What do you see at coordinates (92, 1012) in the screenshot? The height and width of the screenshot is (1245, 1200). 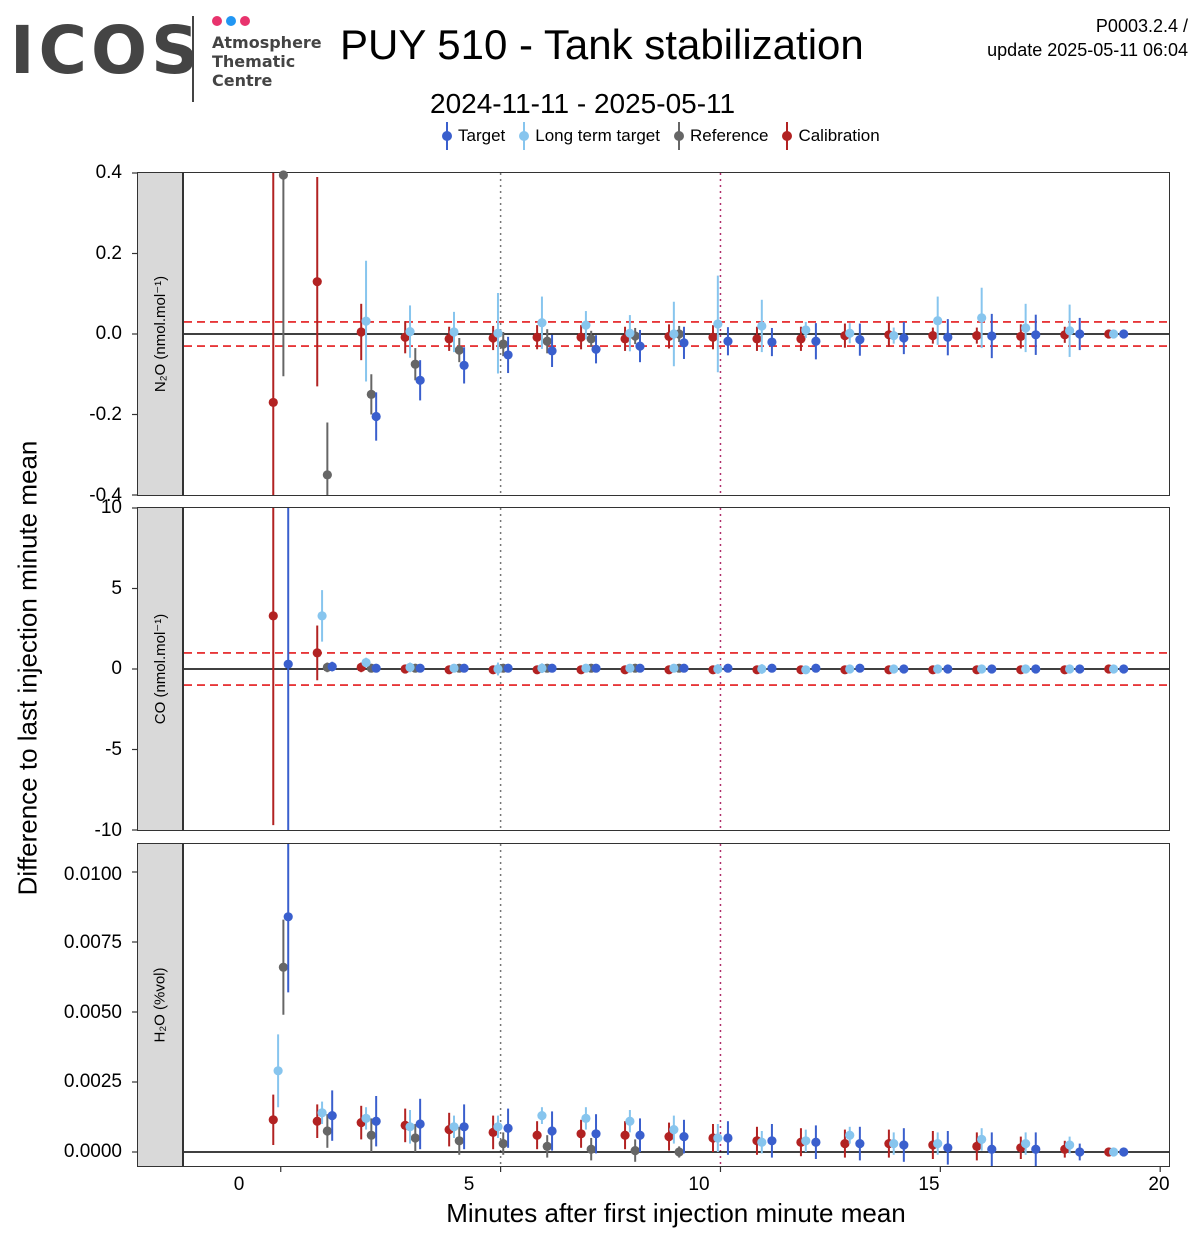 I see `y-tick-label: 0.0050` at bounding box center [92, 1012].